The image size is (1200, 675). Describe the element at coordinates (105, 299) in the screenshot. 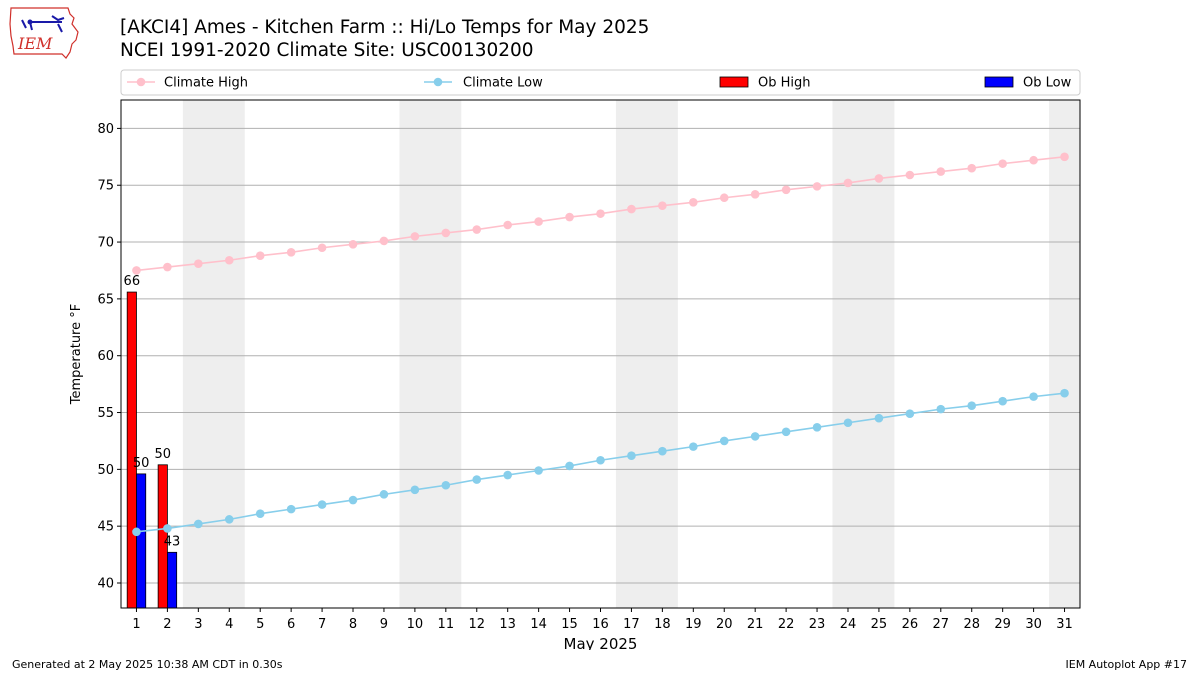

I see `y-tick-label: 65` at that location.